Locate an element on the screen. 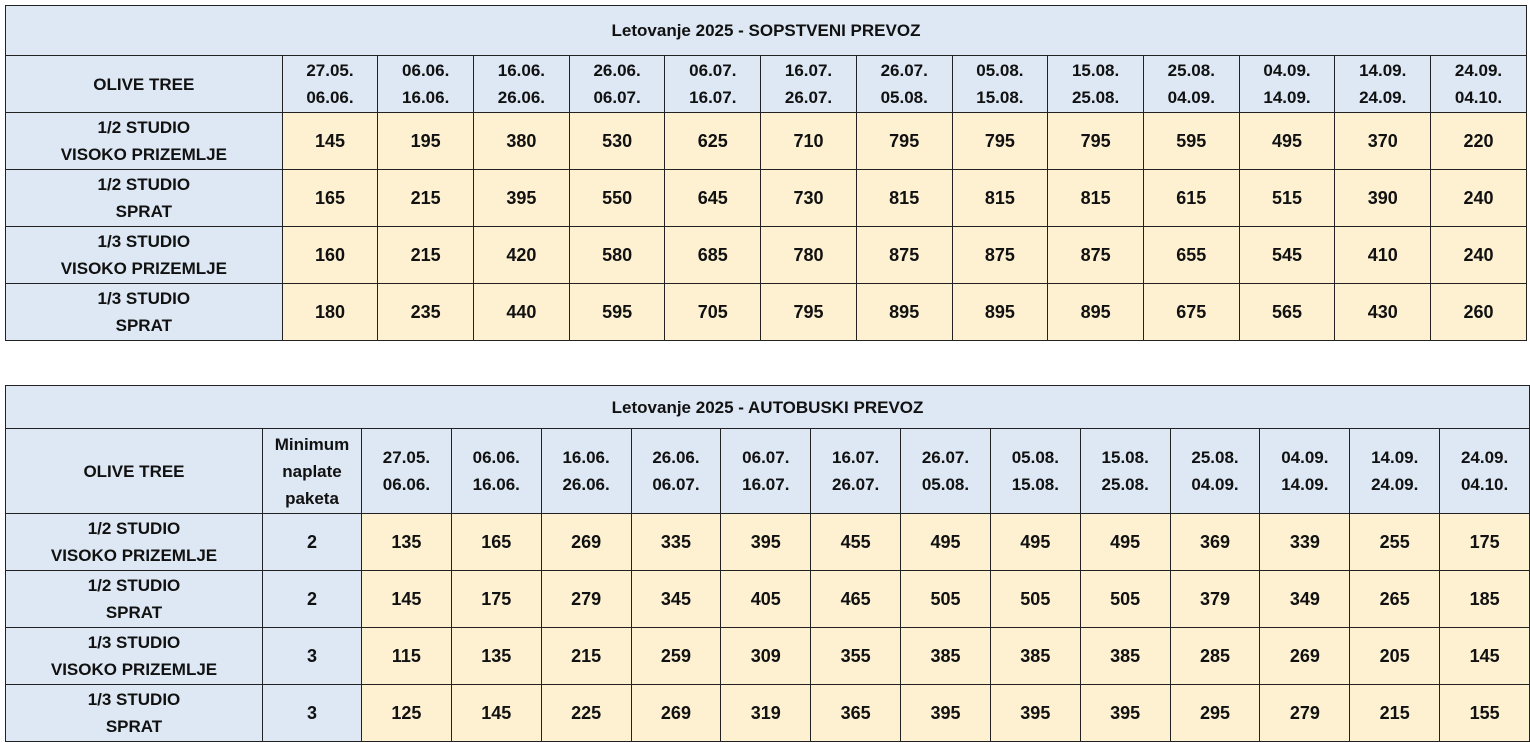  price-cell: 705 is located at coordinates (713, 312).